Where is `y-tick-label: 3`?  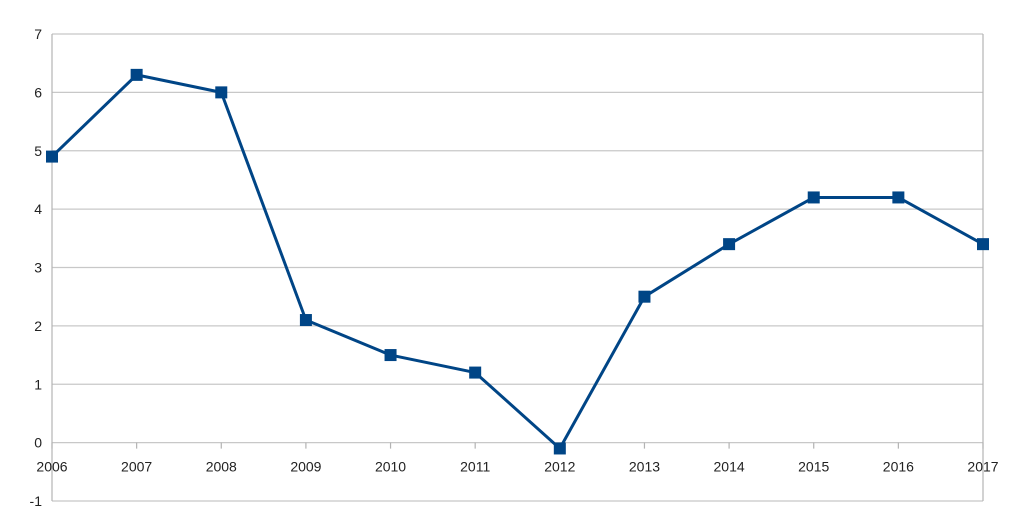 y-tick-label: 3 is located at coordinates (38, 268).